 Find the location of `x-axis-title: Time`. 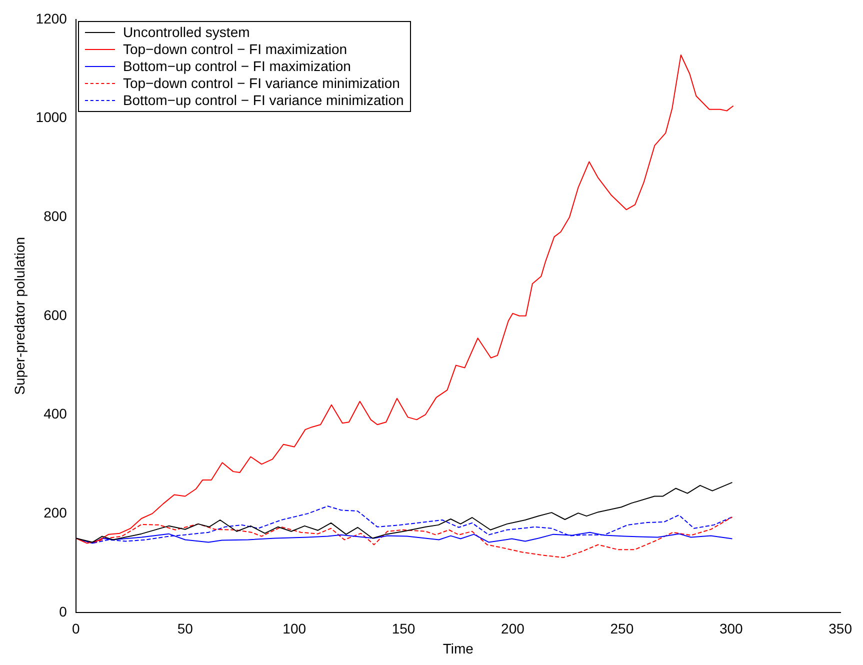

x-axis-title: Time is located at coordinates (458, 648).